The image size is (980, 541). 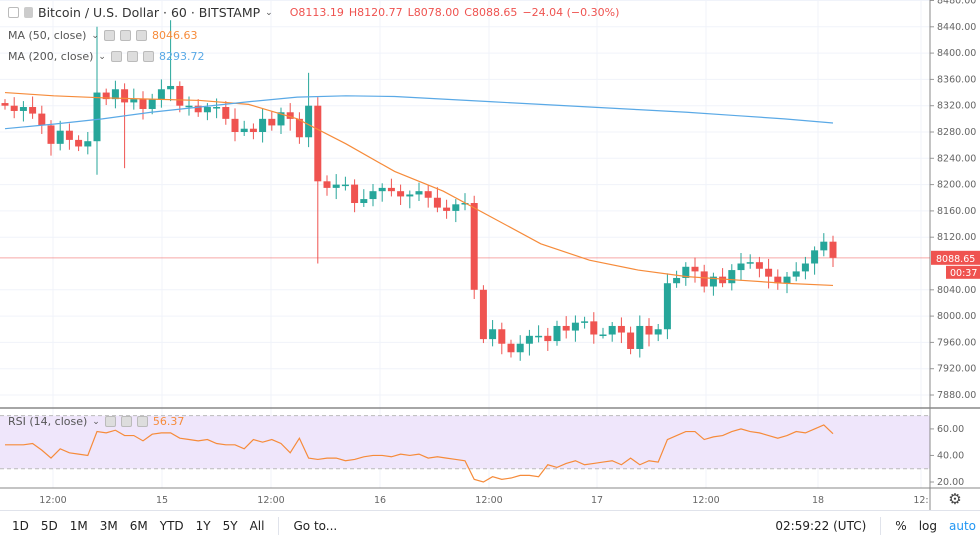 What do you see at coordinates (954, 499) in the screenshot?
I see `settings-gear-icon: ⚙` at bounding box center [954, 499].